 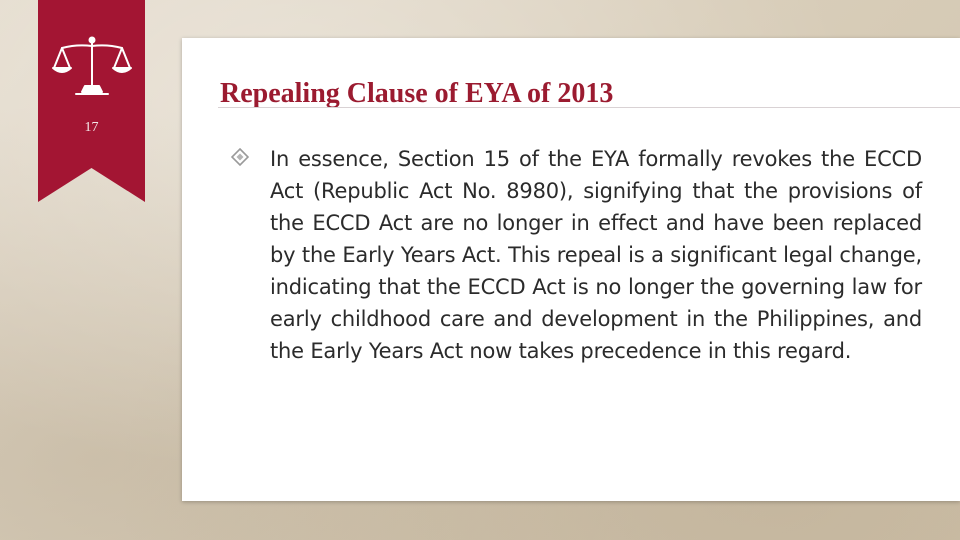 I want to click on diamond-bullet-icon, so click(x=240, y=157).